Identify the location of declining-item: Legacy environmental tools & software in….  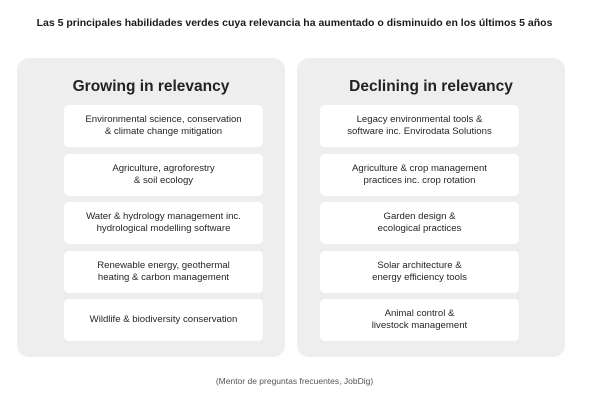
(419, 126).